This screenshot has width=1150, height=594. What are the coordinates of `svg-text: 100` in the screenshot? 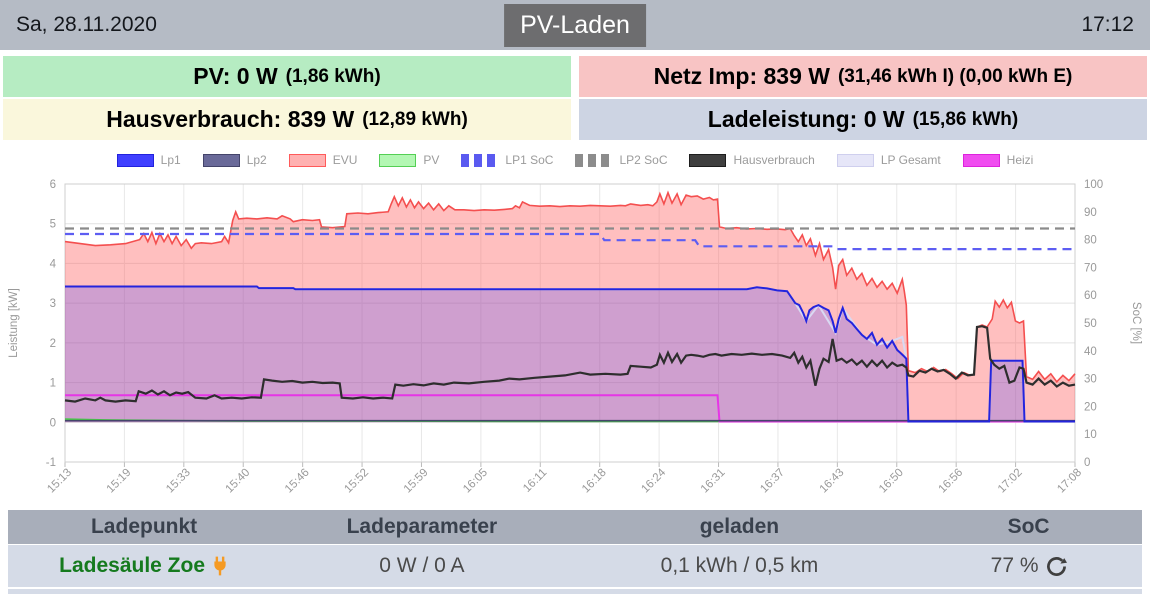 It's located at (1093, 185).